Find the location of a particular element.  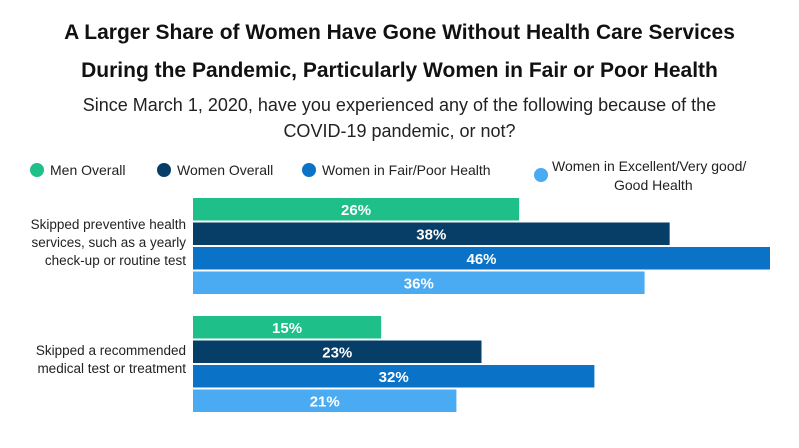

legend-swatch-women-fair-poor is located at coordinates (309, 170).